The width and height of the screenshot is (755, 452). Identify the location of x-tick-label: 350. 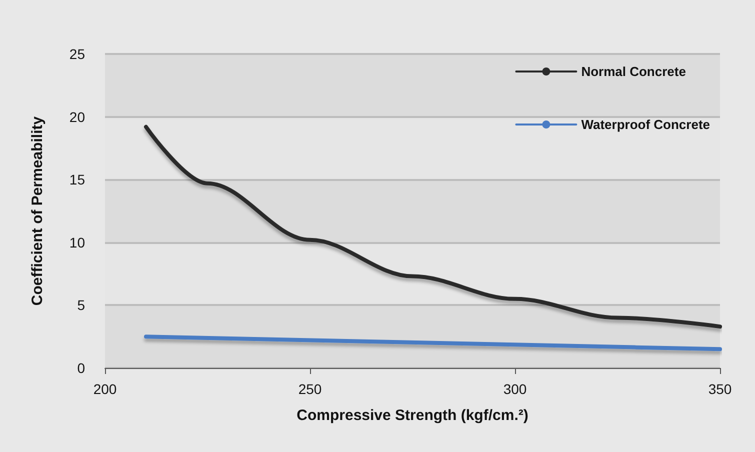
(720, 389).